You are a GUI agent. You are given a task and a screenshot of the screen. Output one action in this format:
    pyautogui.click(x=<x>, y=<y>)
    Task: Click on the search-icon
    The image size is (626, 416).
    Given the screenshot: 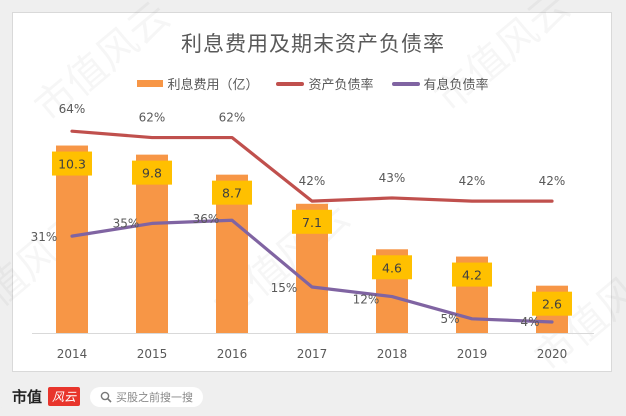 What is the action you would take?
    pyautogui.click(x=106, y=397)
    